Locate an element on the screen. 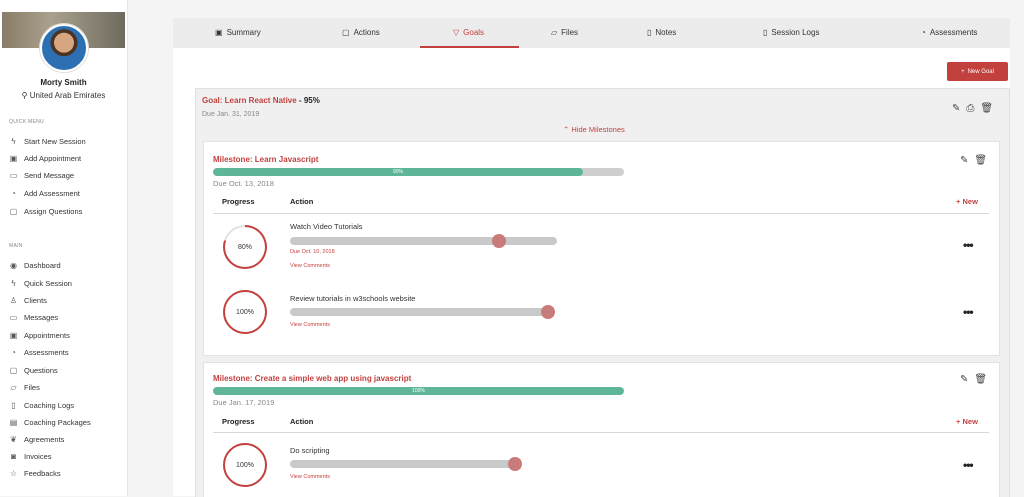 The width and height of the screenshot is (1024, 497). print-icon: ⎙ is located at coordinates (970, 108).